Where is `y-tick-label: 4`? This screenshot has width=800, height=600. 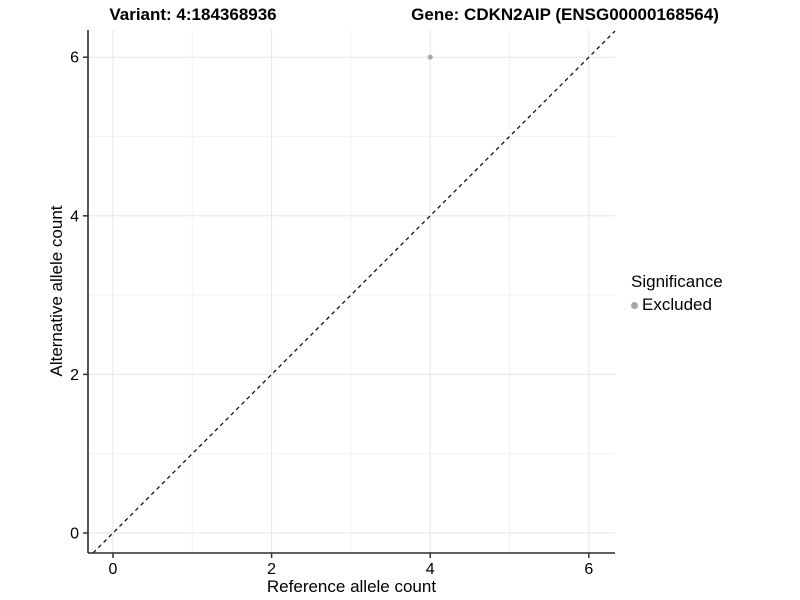
y-tick-label: 4 is located at coordinates (74, 216).